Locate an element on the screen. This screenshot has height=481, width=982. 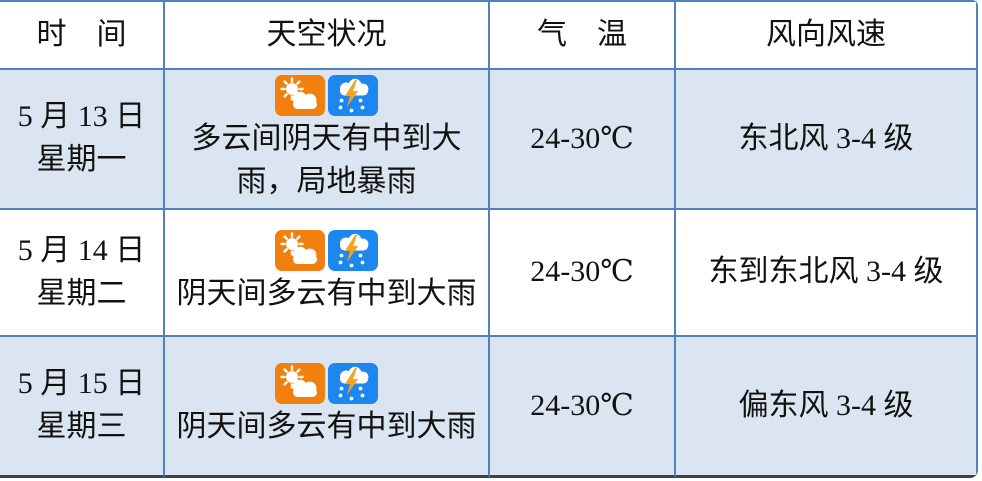
wind-text: 偏东风 3-4 级 is located at coordinates (826, 405).